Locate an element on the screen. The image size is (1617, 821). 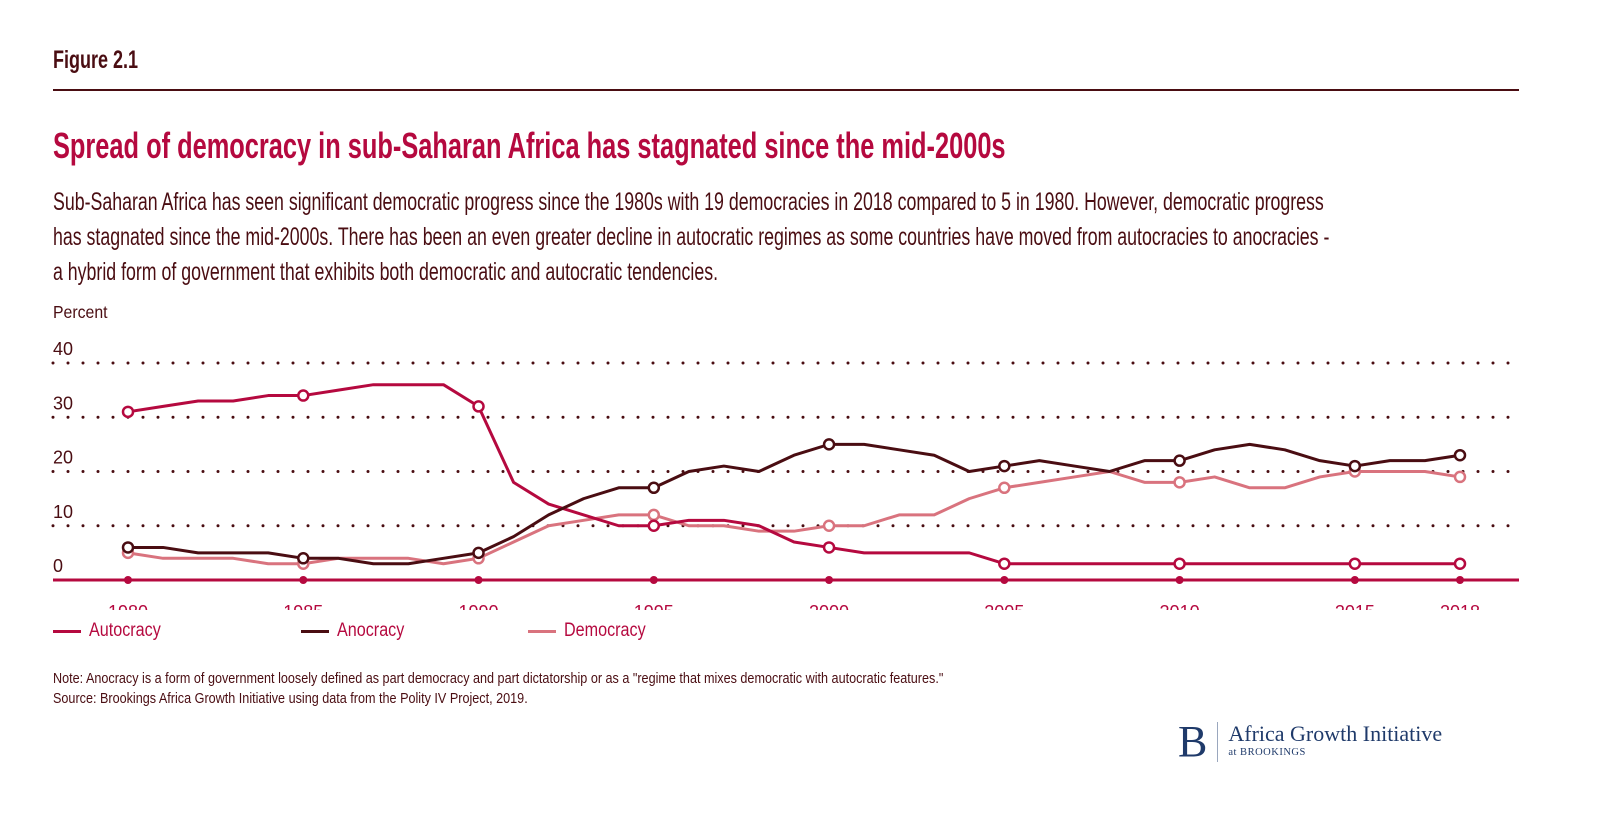
x-tick-label: 1995 is located at coordinates (654, 606).